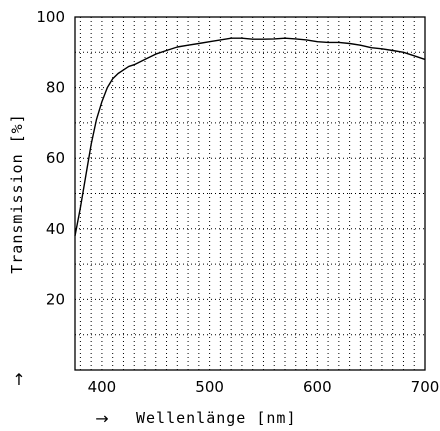 This screenshot has width=440, height=431. What do you see at coordinates (216, 418) in the screenshot?
I see `x-axis-title: Wellenlänge [nm]` at bounding box center [216, 418].